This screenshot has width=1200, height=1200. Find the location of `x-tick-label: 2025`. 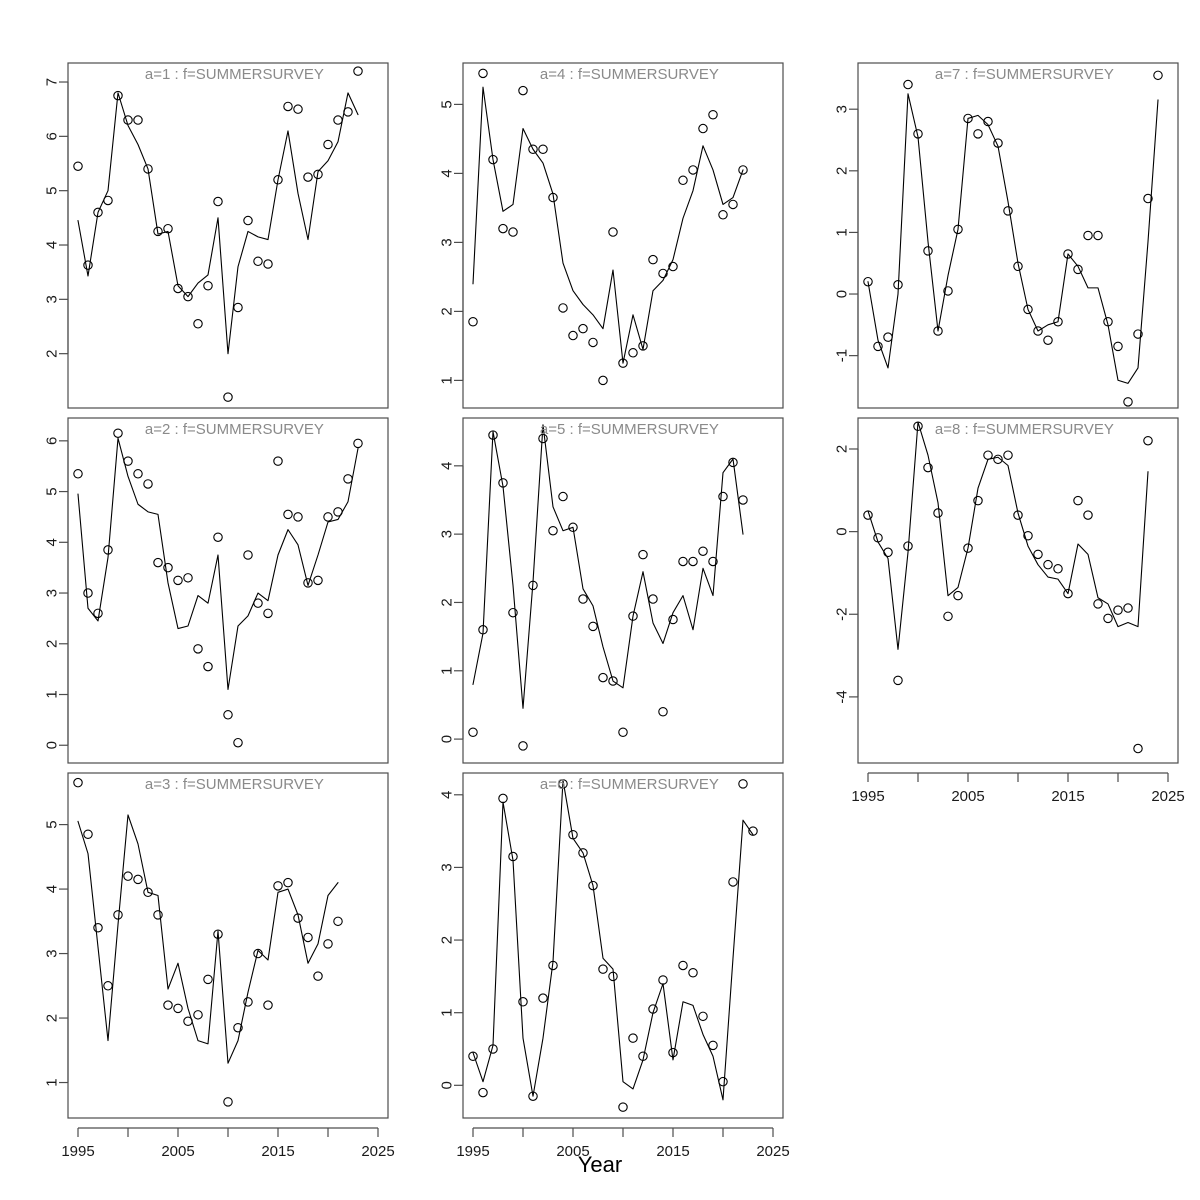

x-tick-label: 2025 is located at coordinates (377, 1151).